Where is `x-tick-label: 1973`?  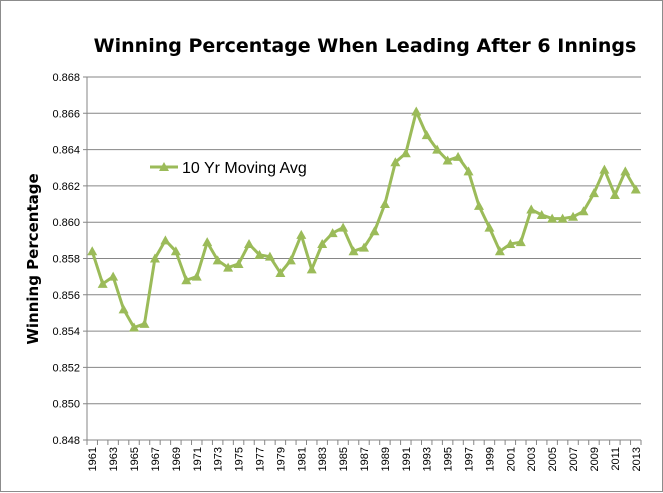
x-tick-label: 1973 is located at coordinates (219, 459).